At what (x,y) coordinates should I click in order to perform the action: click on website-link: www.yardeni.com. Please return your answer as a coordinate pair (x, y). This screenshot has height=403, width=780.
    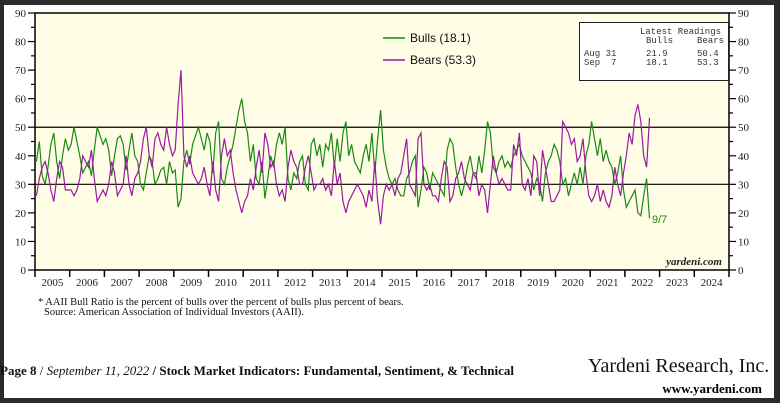
    Looking at the image, I should click on (712, 388).